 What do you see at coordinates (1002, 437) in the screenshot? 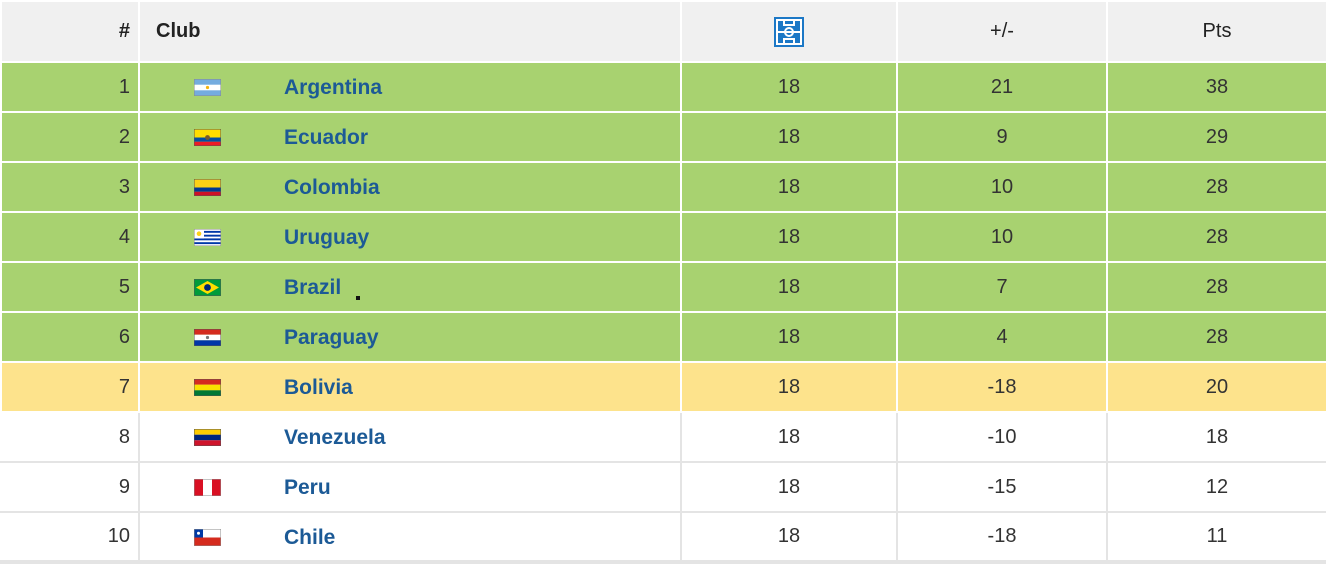
I see `goal-difference-cell: -10` at bounding box center [1002, 437].